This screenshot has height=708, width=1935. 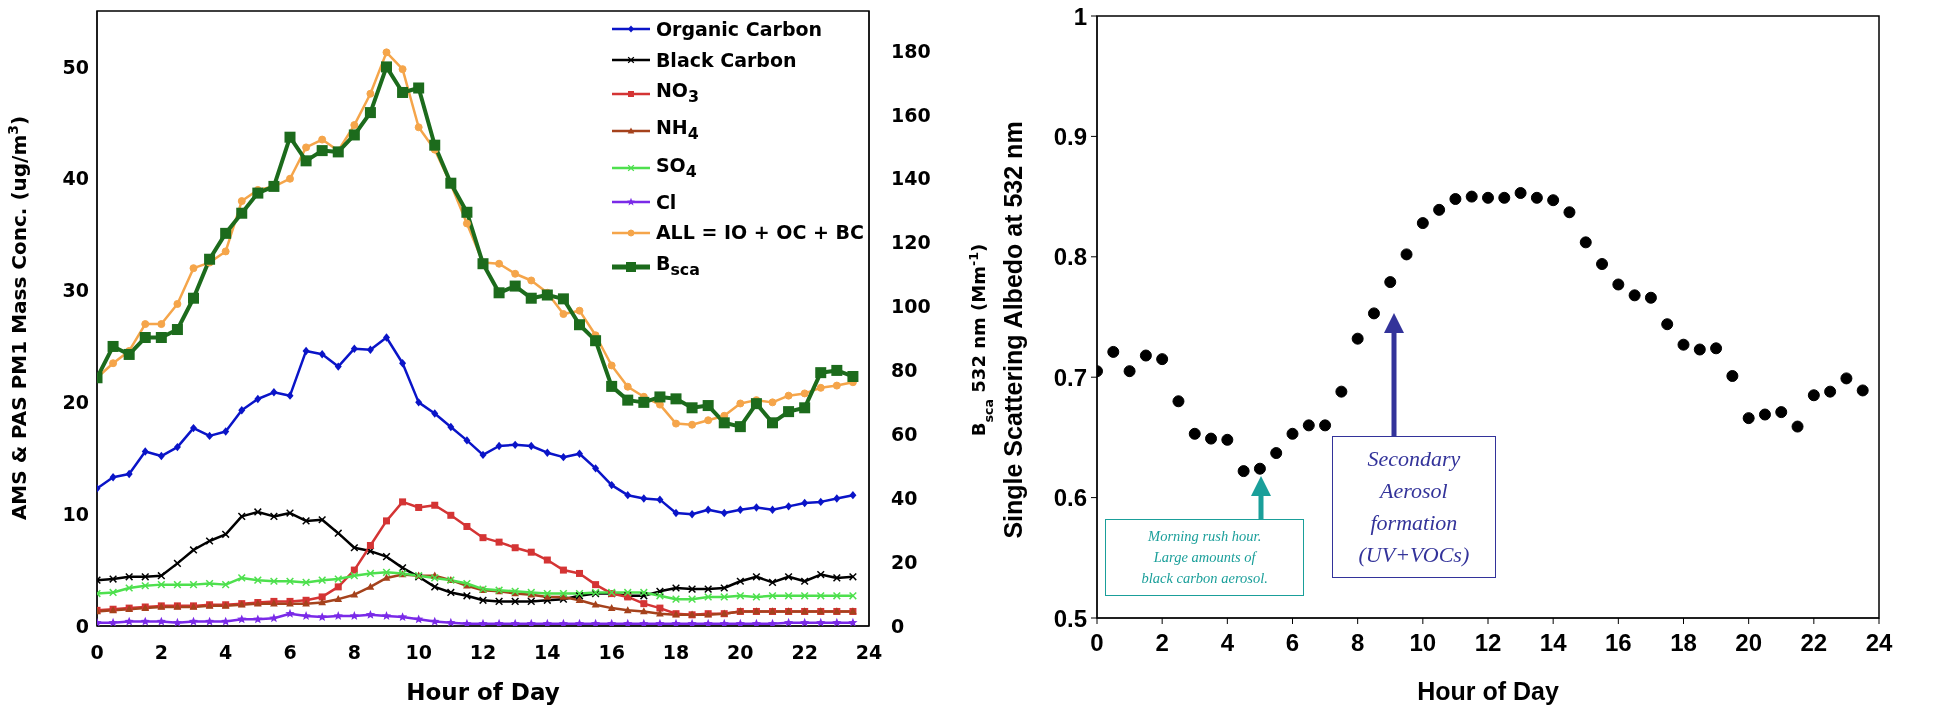 I want to click on legend-label: SO$_{4}$, so click(x=676, y=167).